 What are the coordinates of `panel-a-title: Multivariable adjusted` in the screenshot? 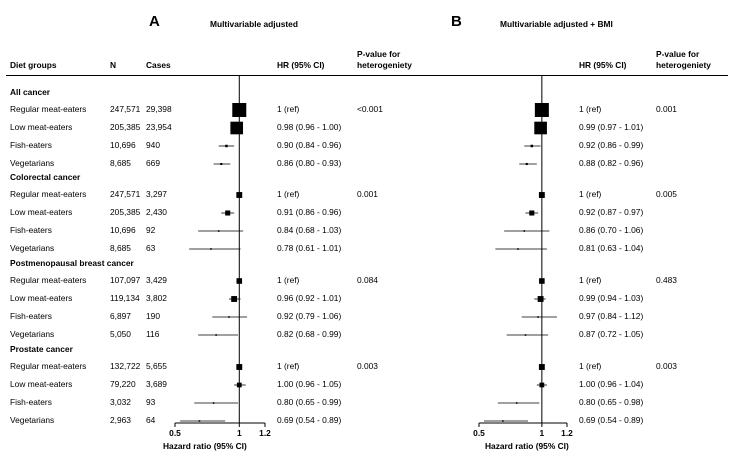 It's located at (254, 24).